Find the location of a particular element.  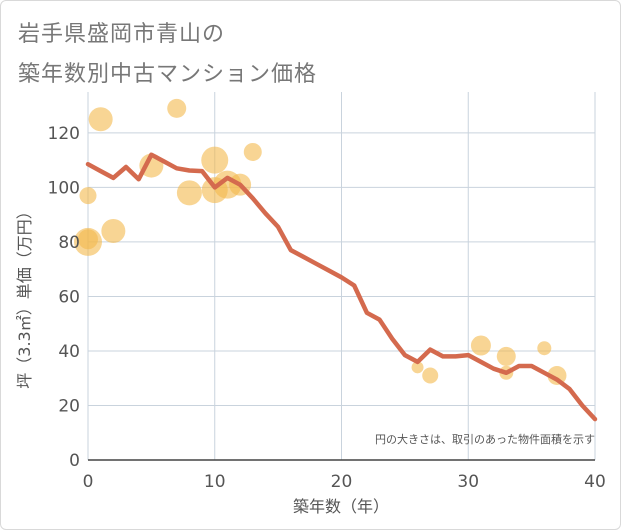

x-tick-label: 30 is located at coordinates (468, 482).